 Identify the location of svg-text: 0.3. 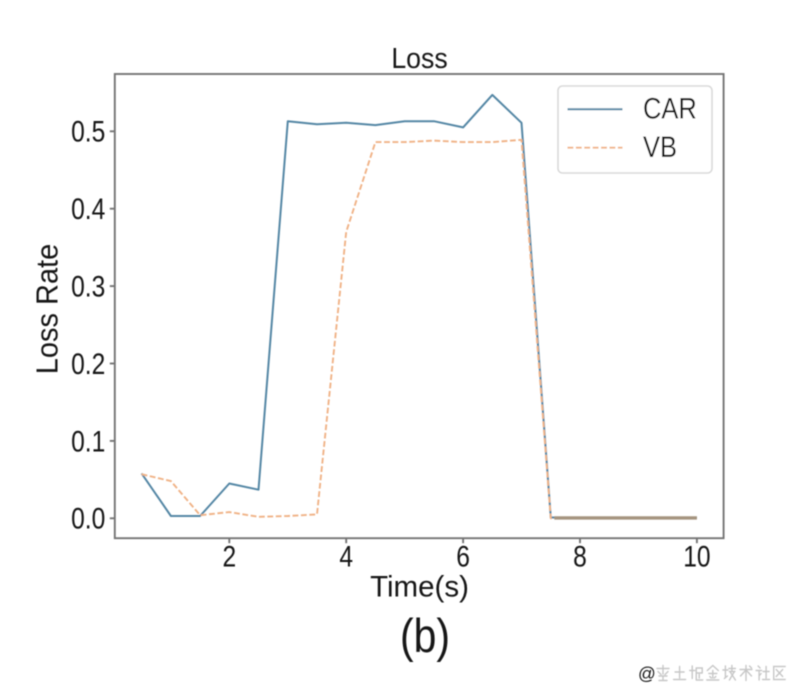
(88, 286).